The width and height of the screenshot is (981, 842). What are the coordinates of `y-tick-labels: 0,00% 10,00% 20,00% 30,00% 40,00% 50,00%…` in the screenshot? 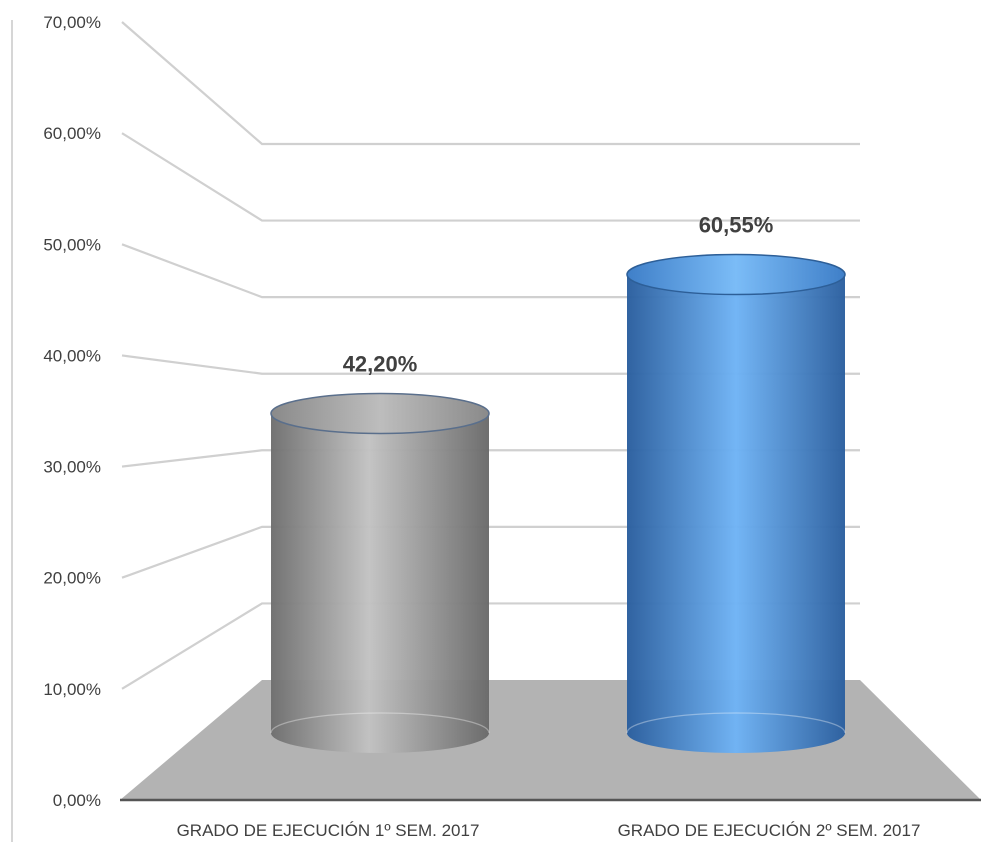 It's located at (72, 411).